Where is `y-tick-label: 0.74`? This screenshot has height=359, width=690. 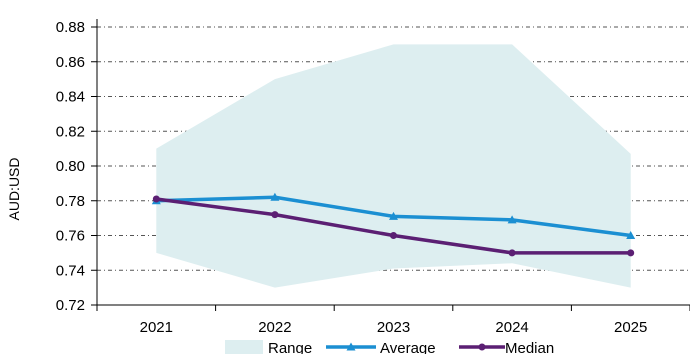 y-tick-label: 0.74 is located at coordinates (70, 270).